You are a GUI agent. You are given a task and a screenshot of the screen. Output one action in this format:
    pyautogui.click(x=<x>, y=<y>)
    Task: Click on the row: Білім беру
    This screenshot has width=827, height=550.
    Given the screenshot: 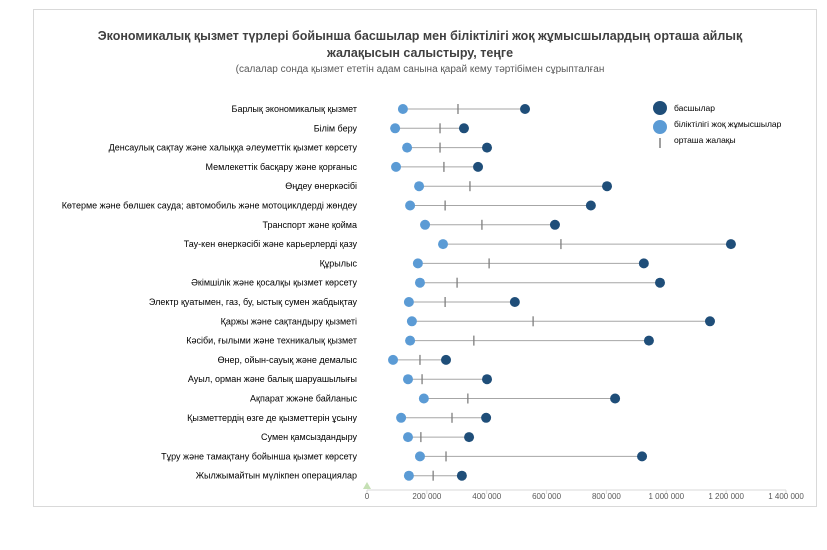 What is the action you would take?
    pyautogui.click(x=391, y=128)
    